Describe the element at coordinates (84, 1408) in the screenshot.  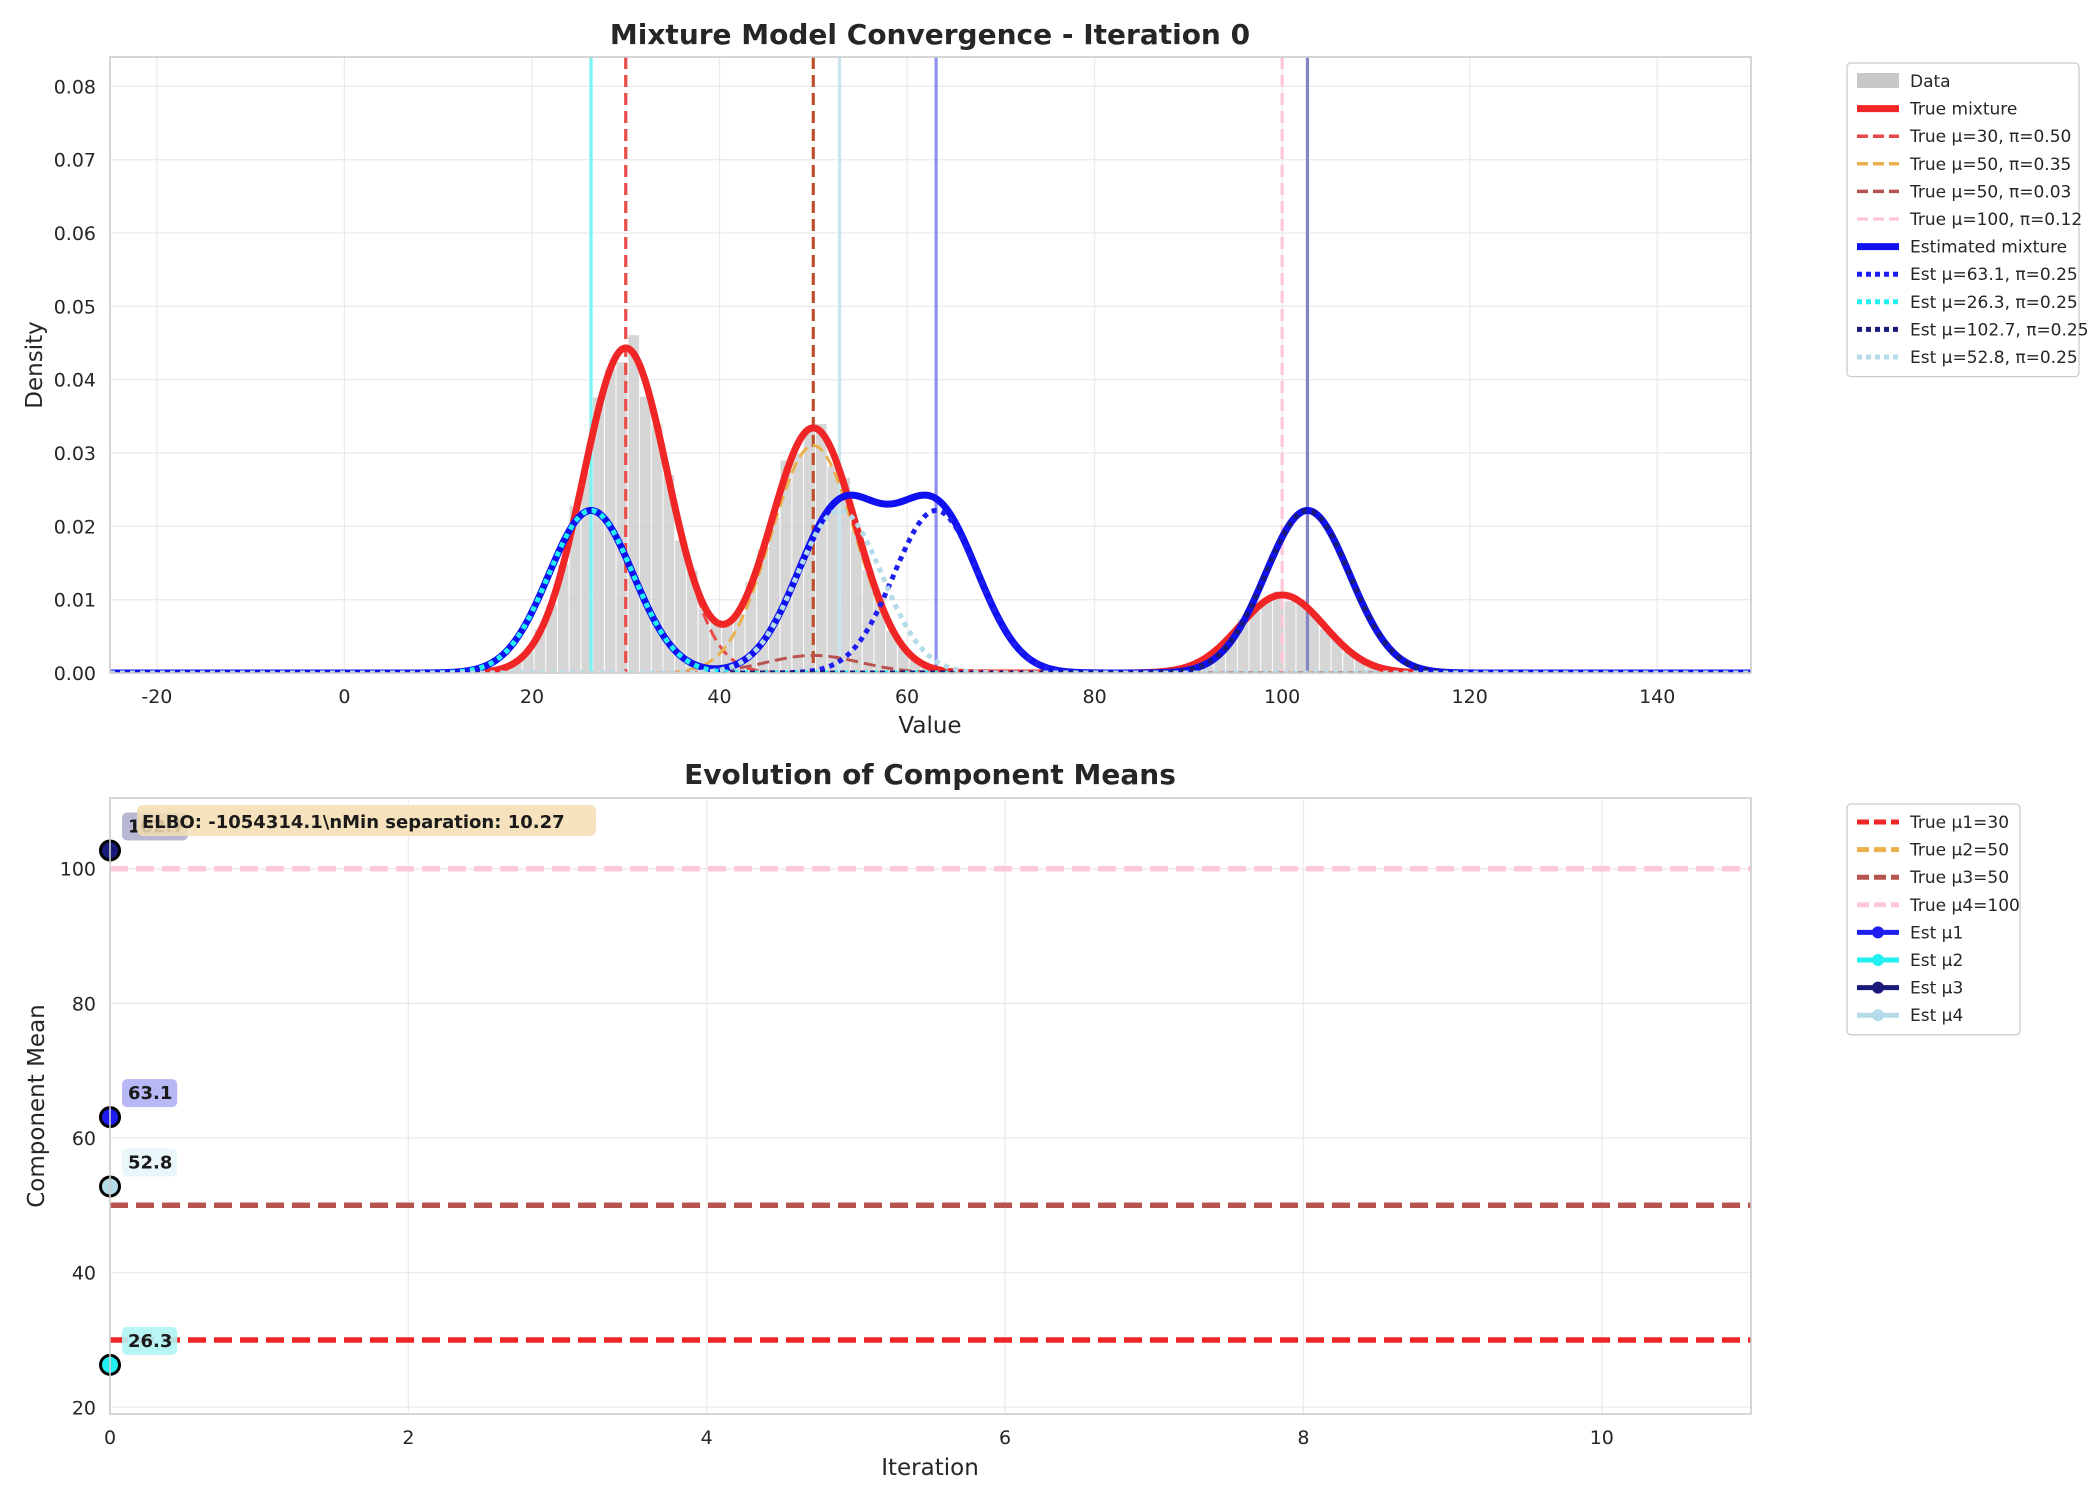
I see `y-tick-label: 20` at that location.